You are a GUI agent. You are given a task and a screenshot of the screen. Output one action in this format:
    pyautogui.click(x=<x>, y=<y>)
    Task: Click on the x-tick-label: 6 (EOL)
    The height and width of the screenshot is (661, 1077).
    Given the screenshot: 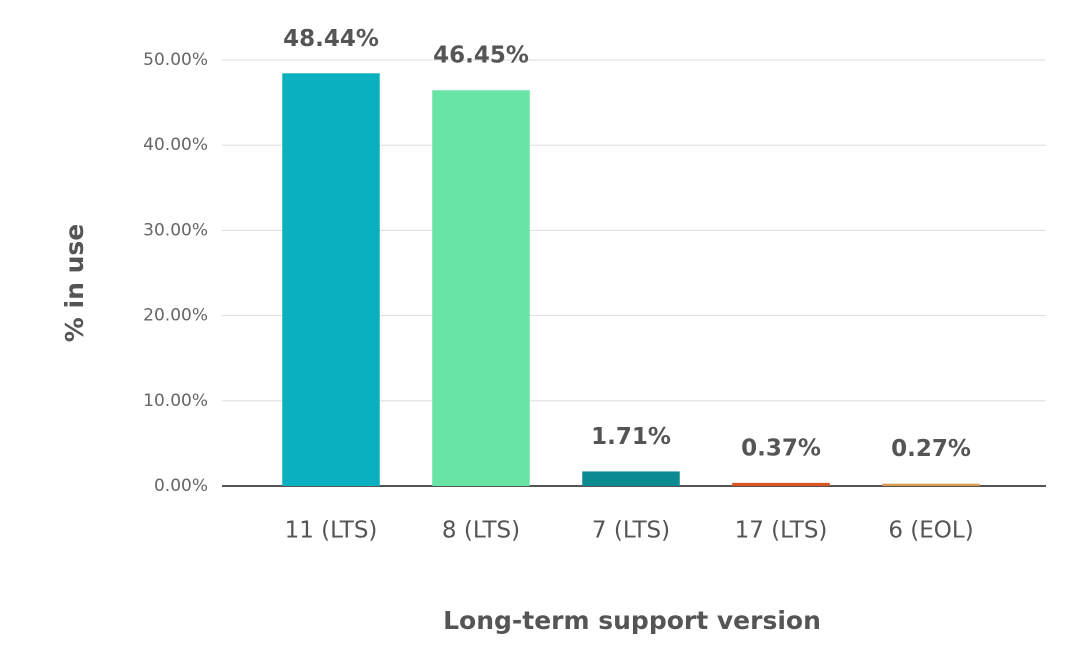 What is the action you would take?
    pyautogui.click(x=930, y=531)
    